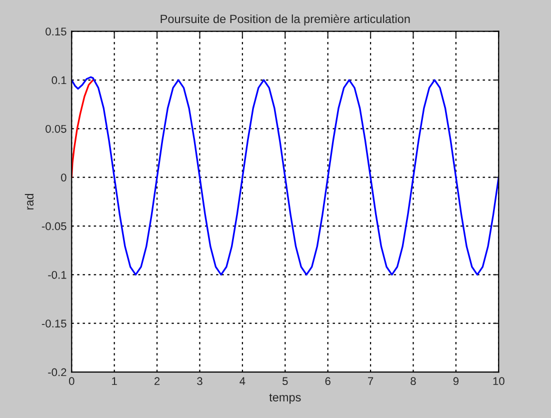 This screenshot has height=418, width=551. I want to click on y-tick-label: 0.05, so click(56, 128).